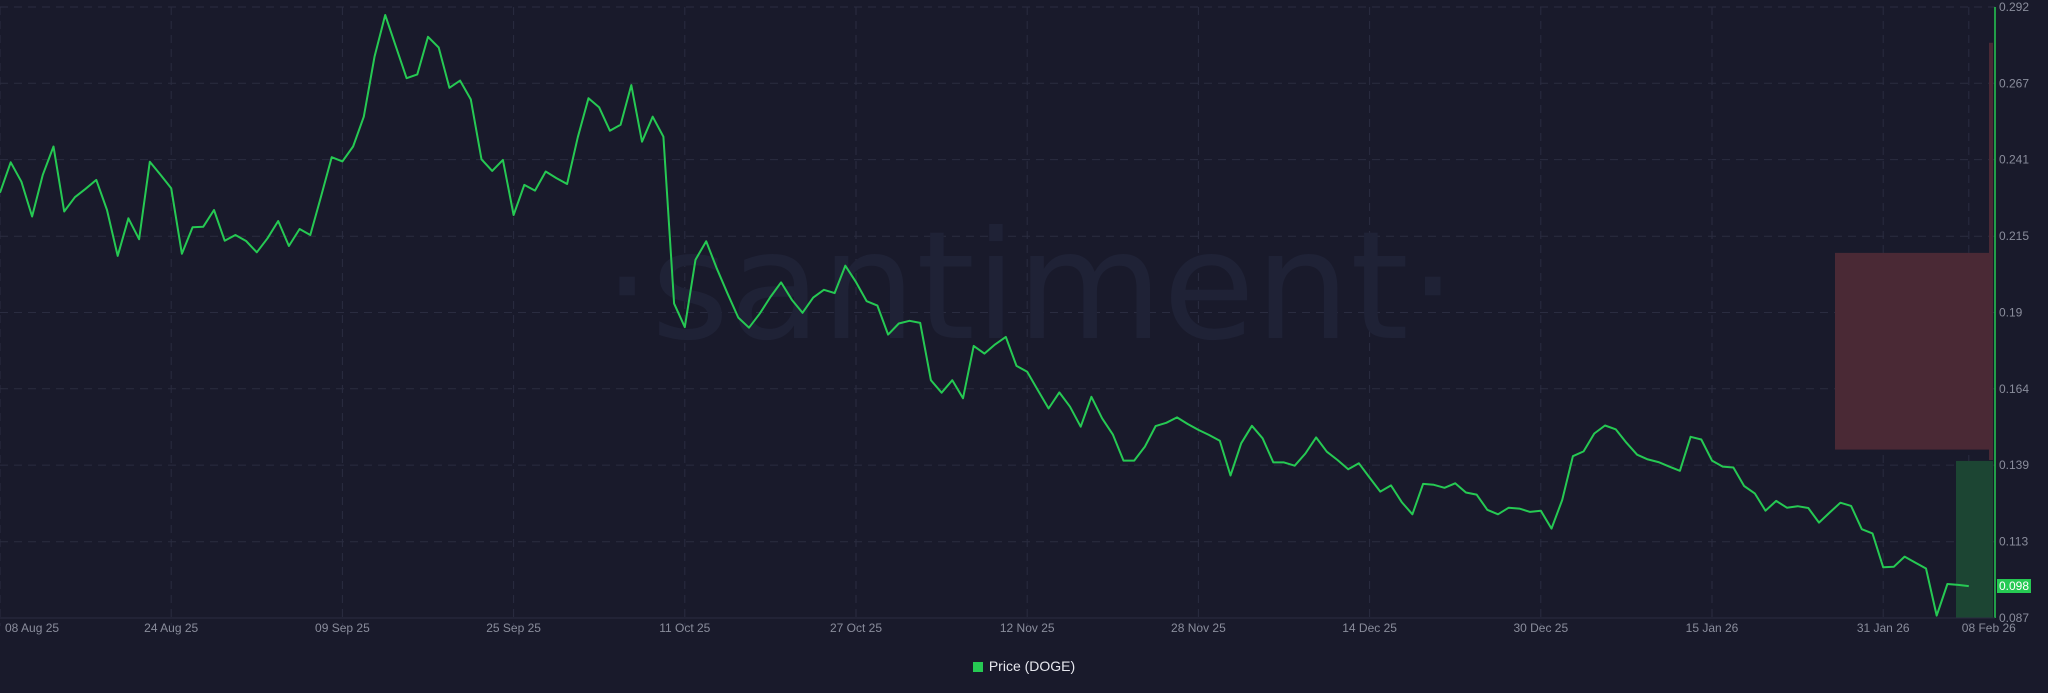 The height and width of the screenshot is (693, 2048). Describe the element at coordinates (513, 628) in the screenshot. I see `x-tick-label: 25 Sep 25` at that location.